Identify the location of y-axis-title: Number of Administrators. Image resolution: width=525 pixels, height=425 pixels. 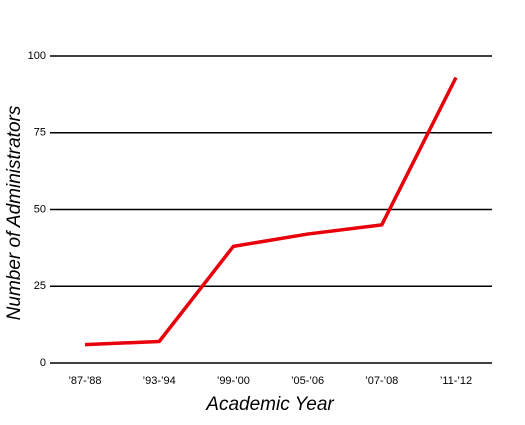
(14, 212).